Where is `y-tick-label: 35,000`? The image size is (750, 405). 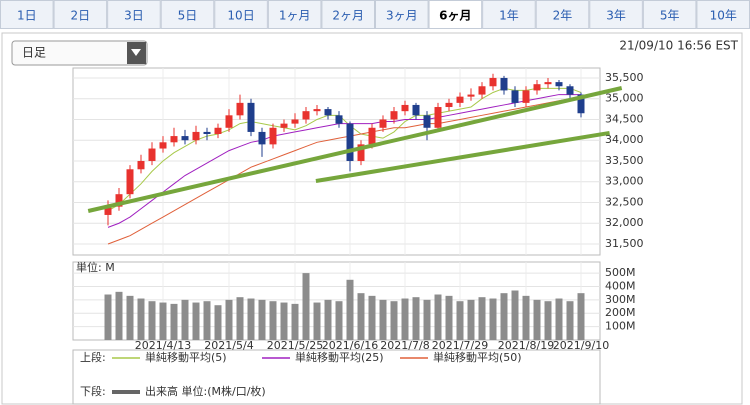
y-tick-label: 35,000 is located at coordinates (624, 98).